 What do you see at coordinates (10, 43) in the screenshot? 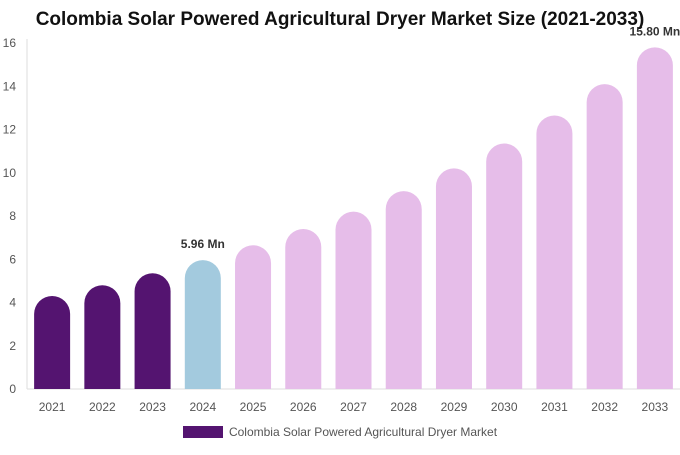
I see `y-tick-label: 16` at bounding box center [10, 43].